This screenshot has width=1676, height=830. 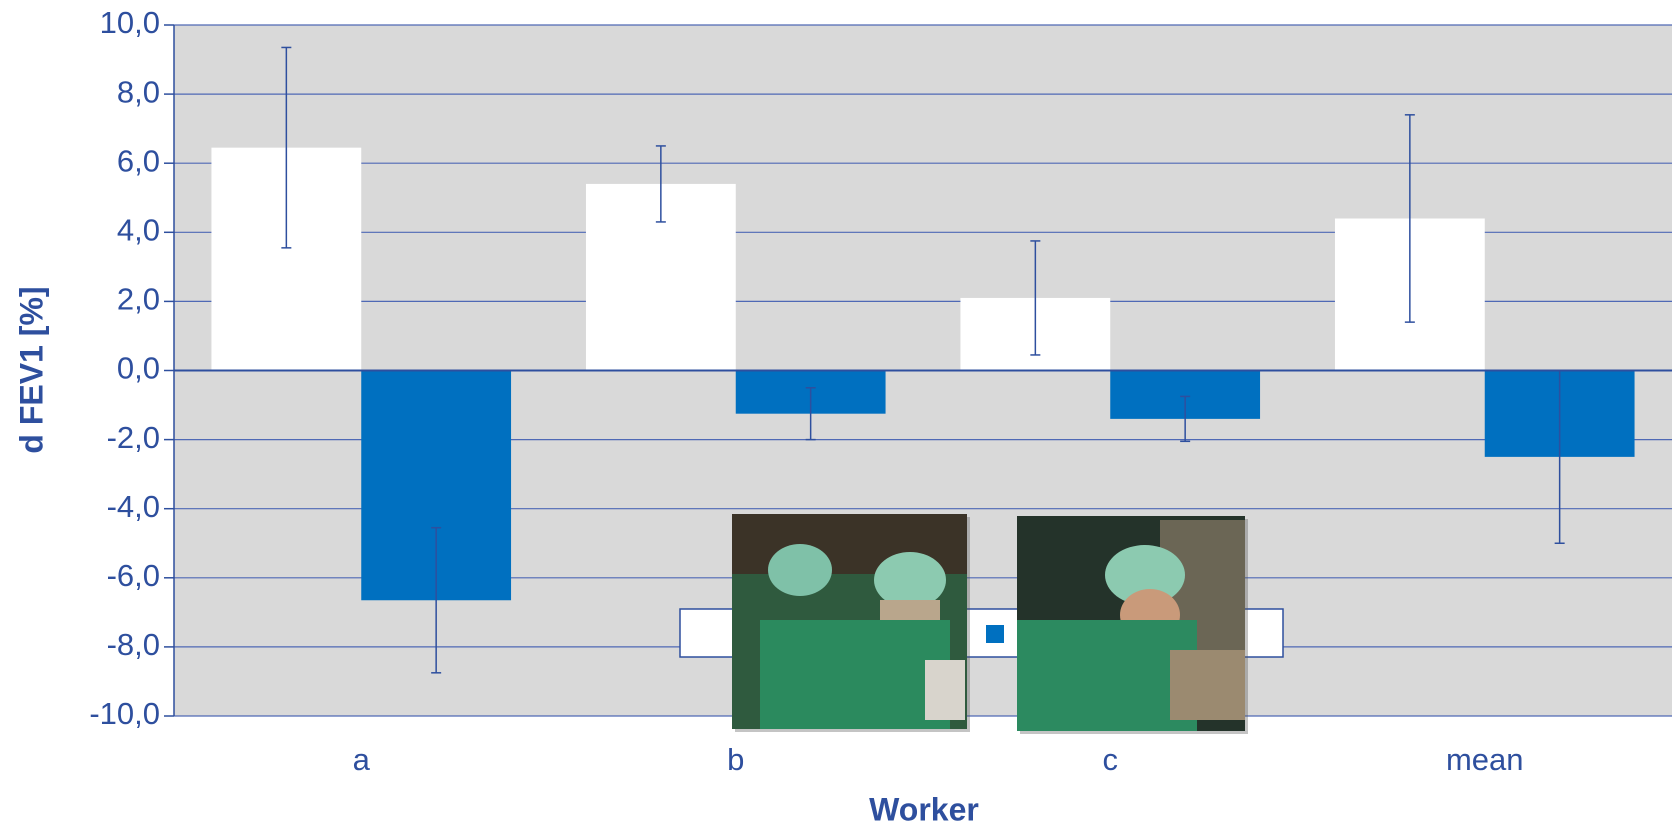 What do you see at coordinates (1111, 759) in the screenshot?
I see `x-tick-label: c` at bounding box center [1111, 759].